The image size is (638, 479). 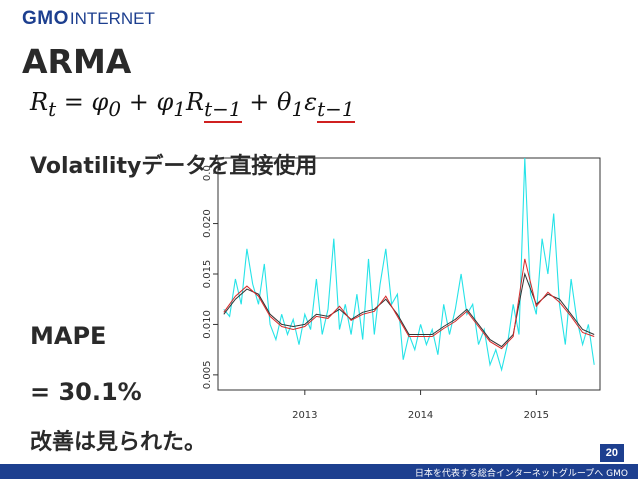 What do you see at coordinates (86, 392) in the screenshot?
I see `mape-value: = 30.1%` at bounding box center [86, 392].